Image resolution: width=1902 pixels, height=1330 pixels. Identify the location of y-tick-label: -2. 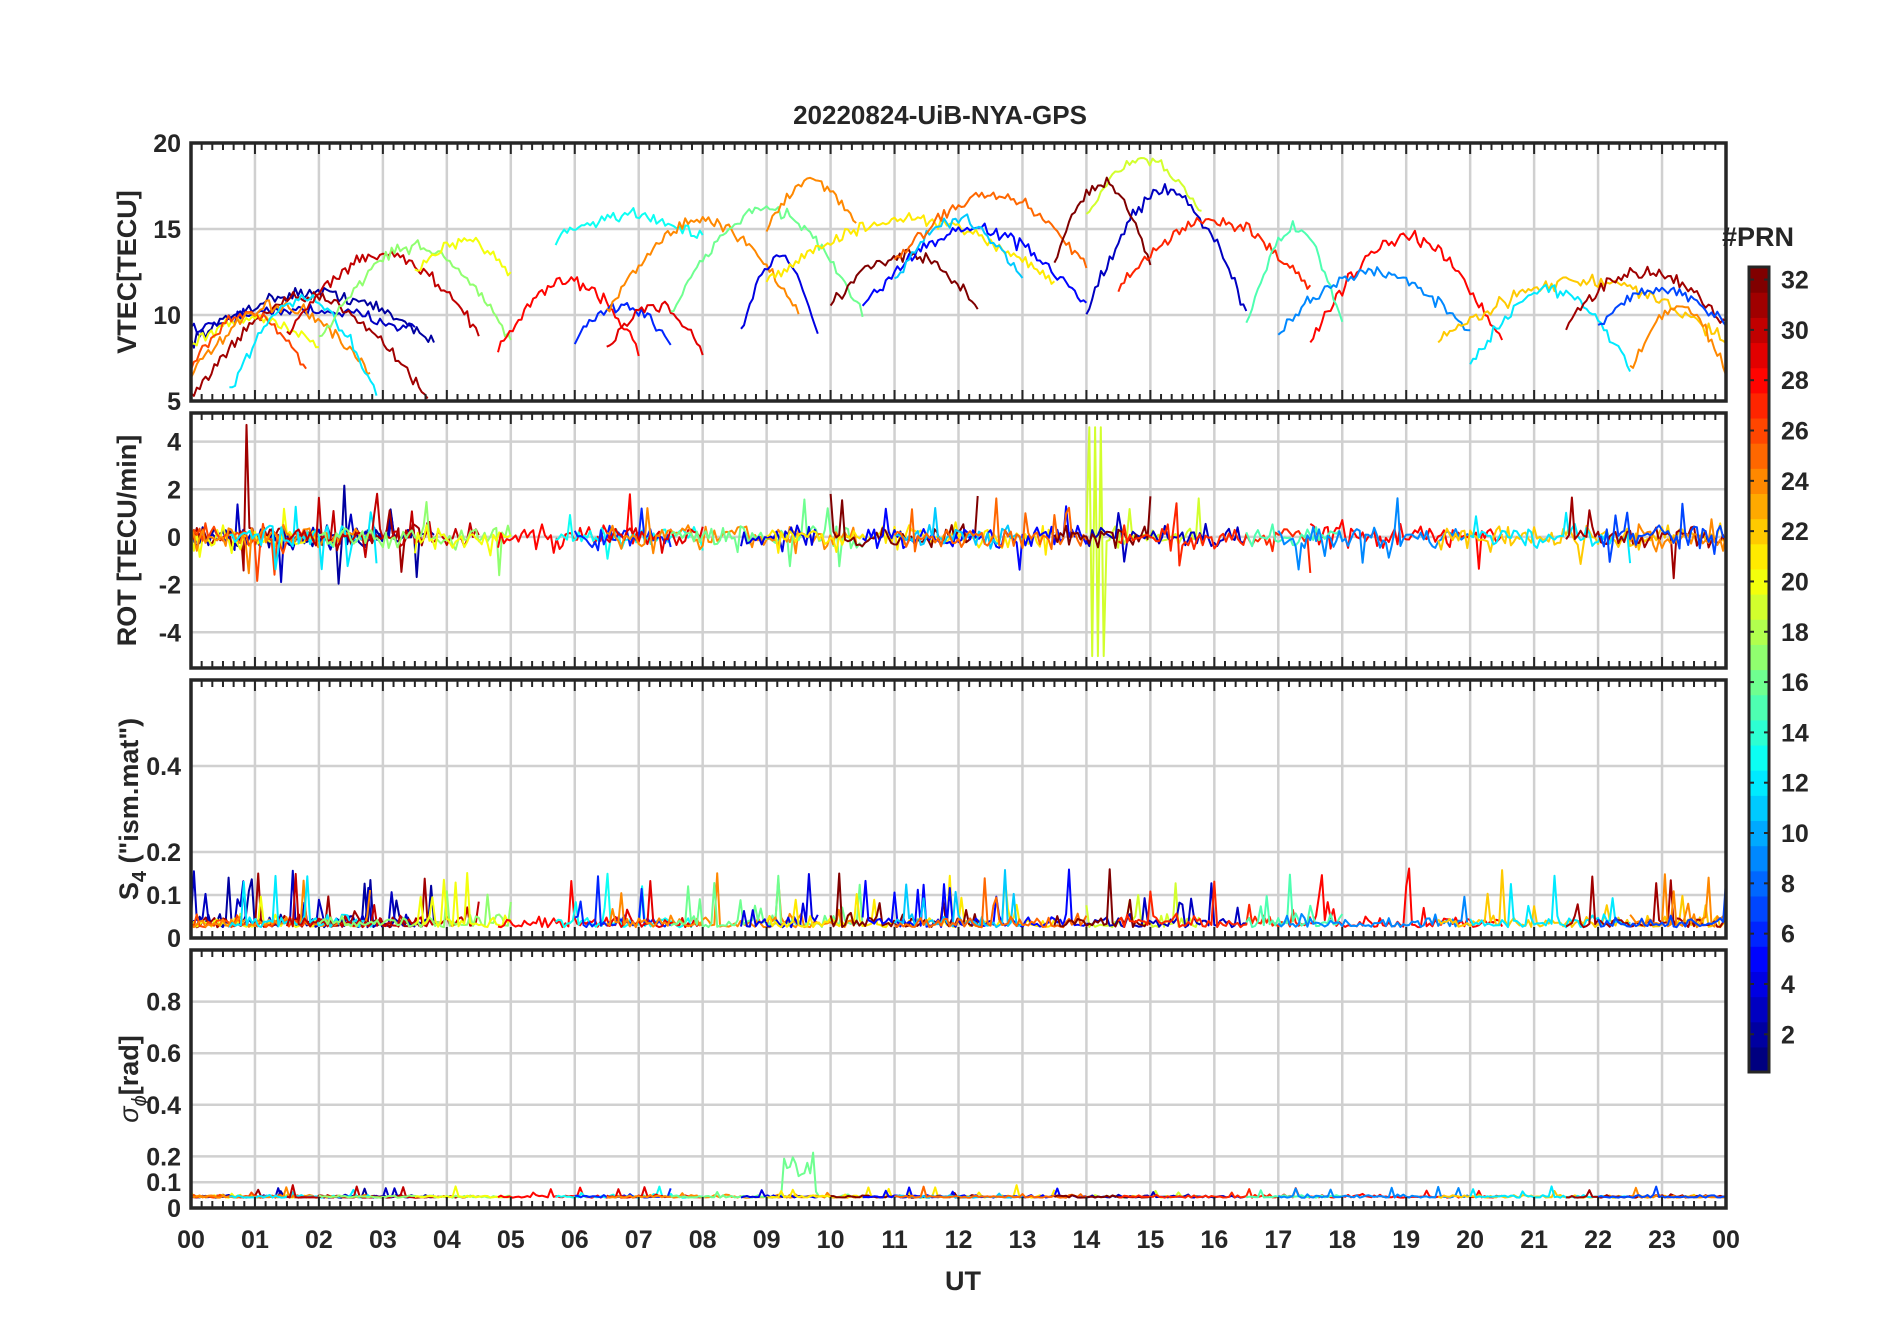
(170, 586).